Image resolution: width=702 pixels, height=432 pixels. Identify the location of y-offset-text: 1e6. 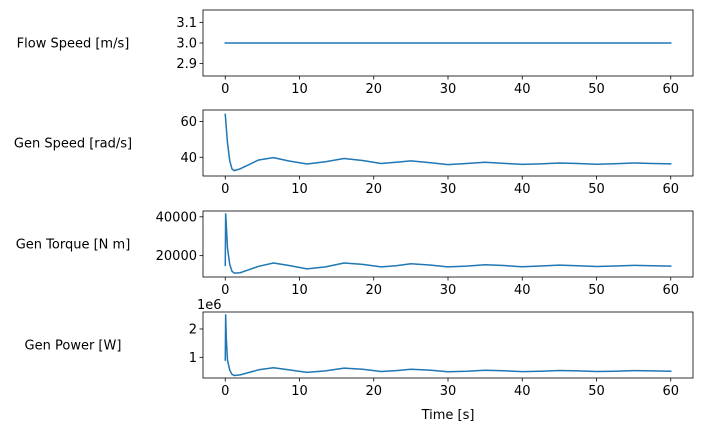
(209, 305).